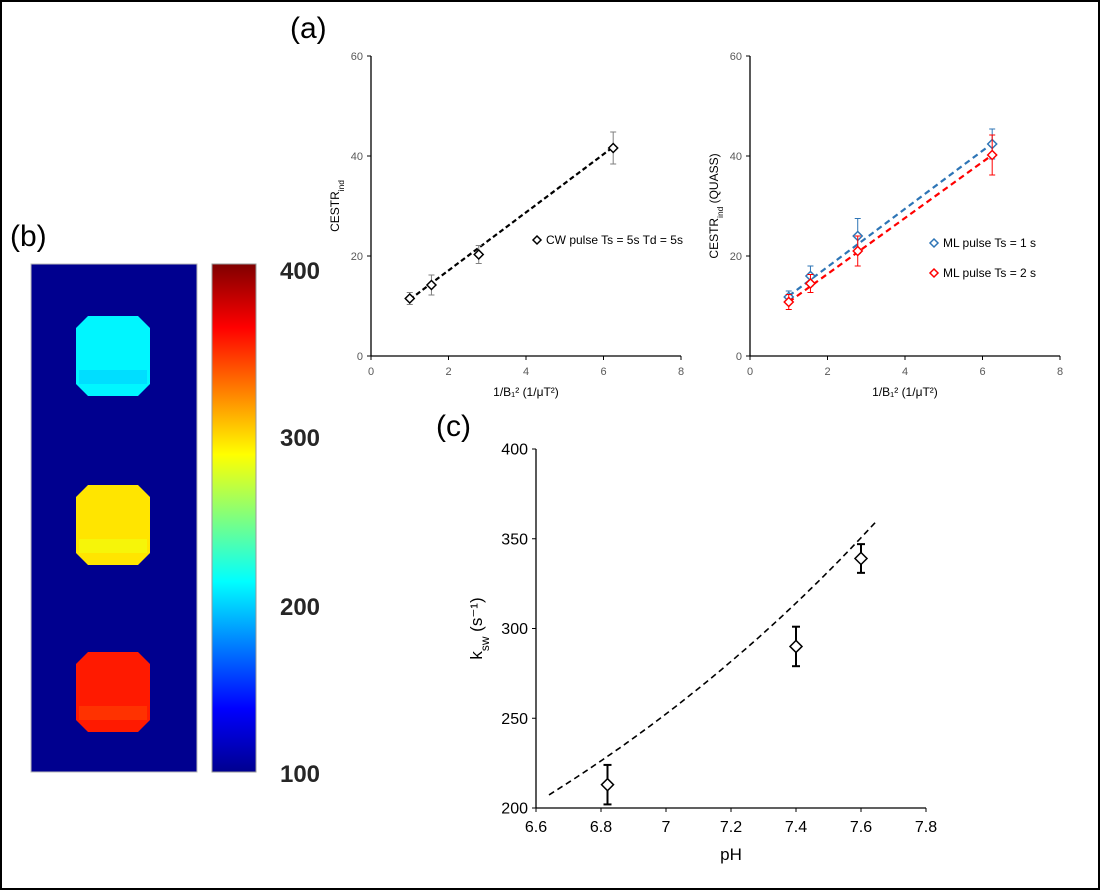  Describe the element at coordinates (796, 827) in the screenshot. I see `x-tick-label: 7.4` at that location.